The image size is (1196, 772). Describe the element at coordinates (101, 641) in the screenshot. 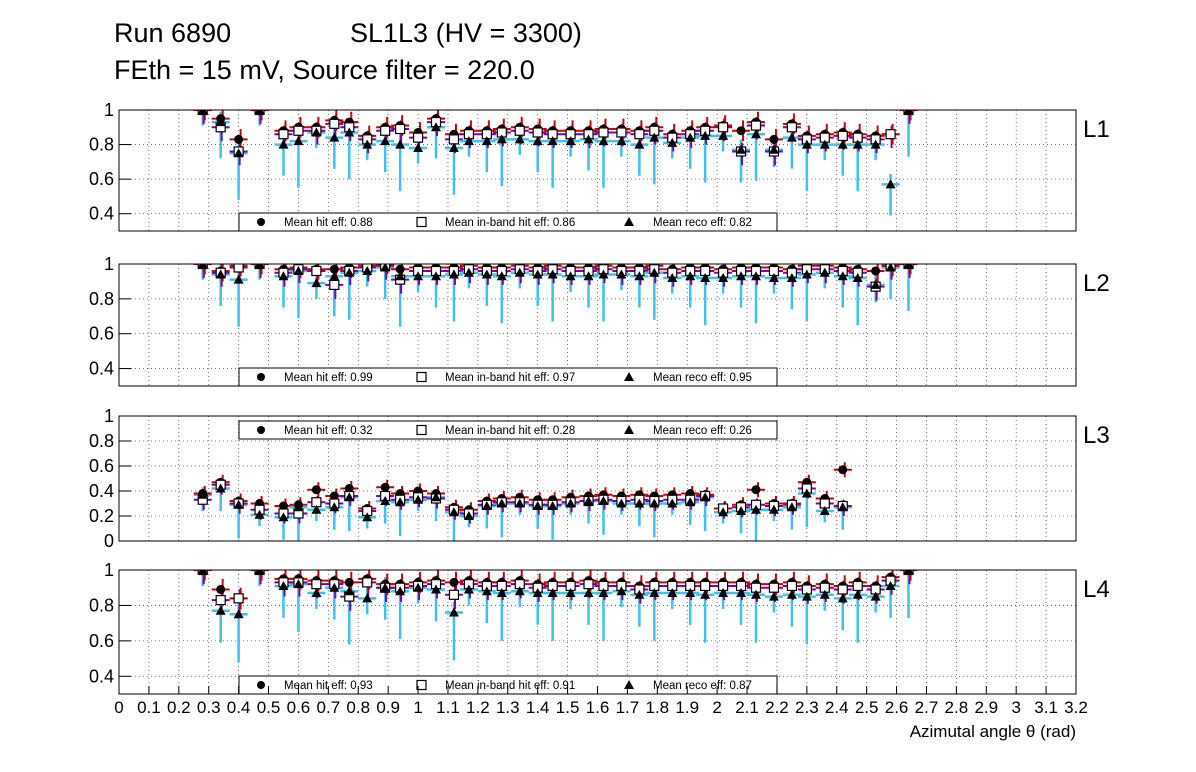

I see `y-tick-label: 0.6` at that location.